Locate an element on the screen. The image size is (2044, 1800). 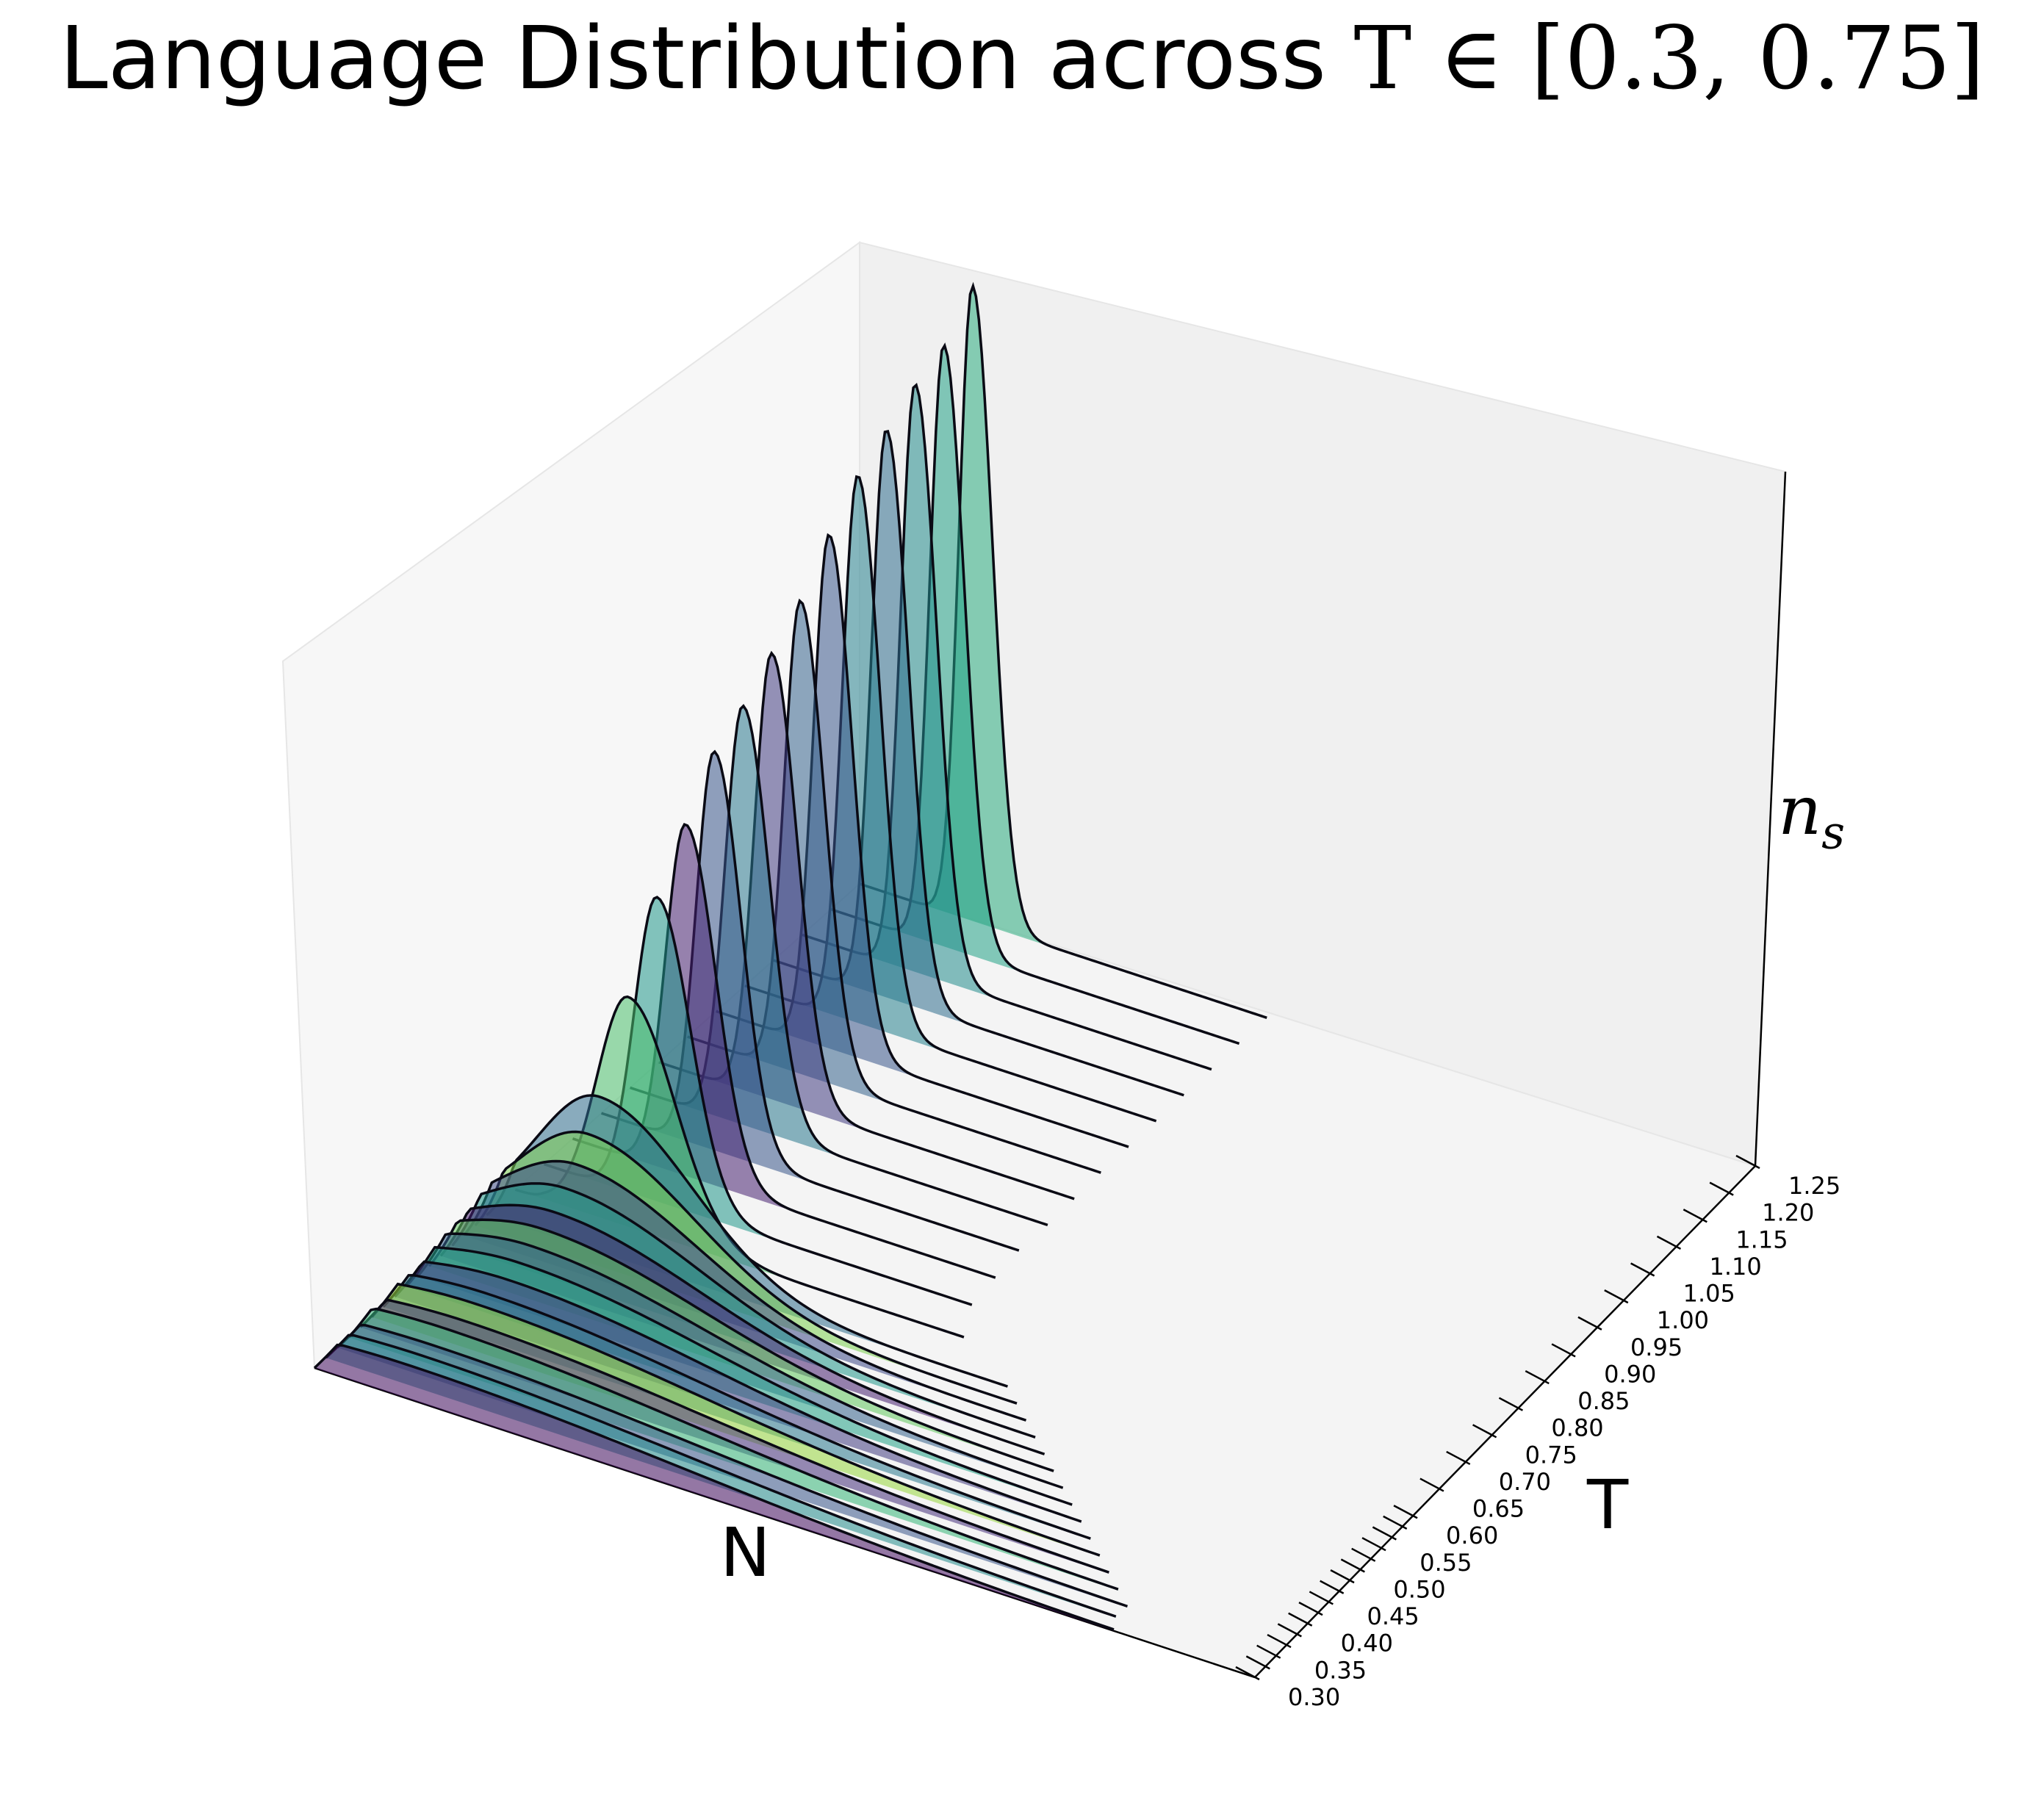
t-tick-label: 0.90 is located at coordinates (1630, 1374).